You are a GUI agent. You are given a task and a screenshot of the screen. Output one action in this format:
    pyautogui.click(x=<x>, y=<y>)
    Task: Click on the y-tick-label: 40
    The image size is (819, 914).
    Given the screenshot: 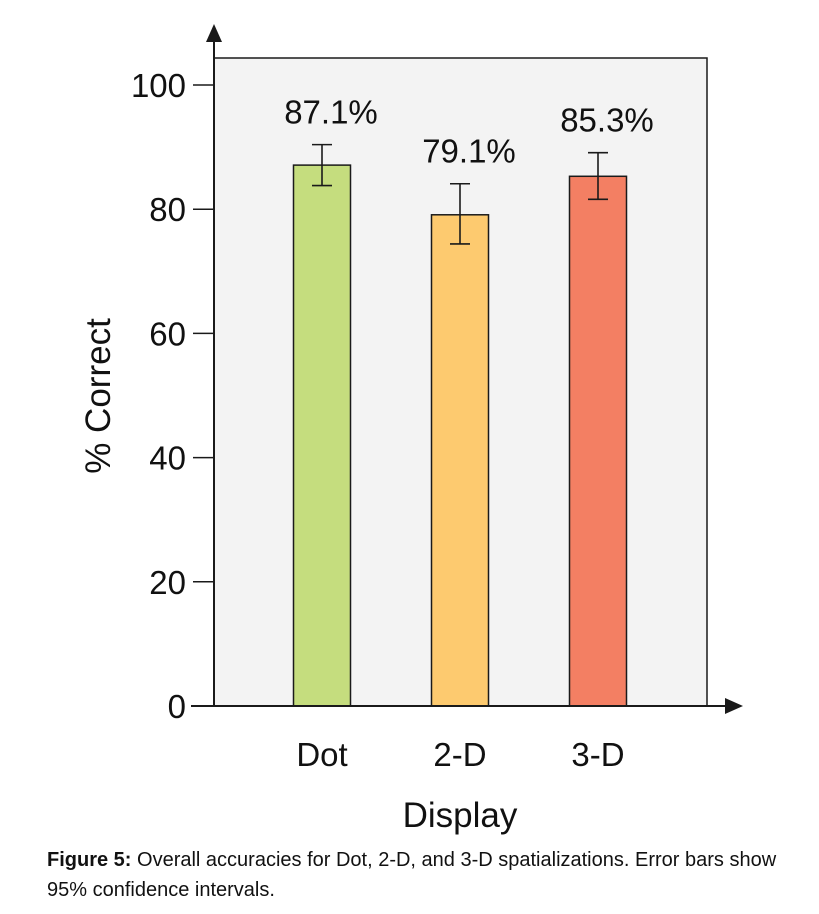 What is the action you would take?
    pyautogui.click(x=167, y=458)
    